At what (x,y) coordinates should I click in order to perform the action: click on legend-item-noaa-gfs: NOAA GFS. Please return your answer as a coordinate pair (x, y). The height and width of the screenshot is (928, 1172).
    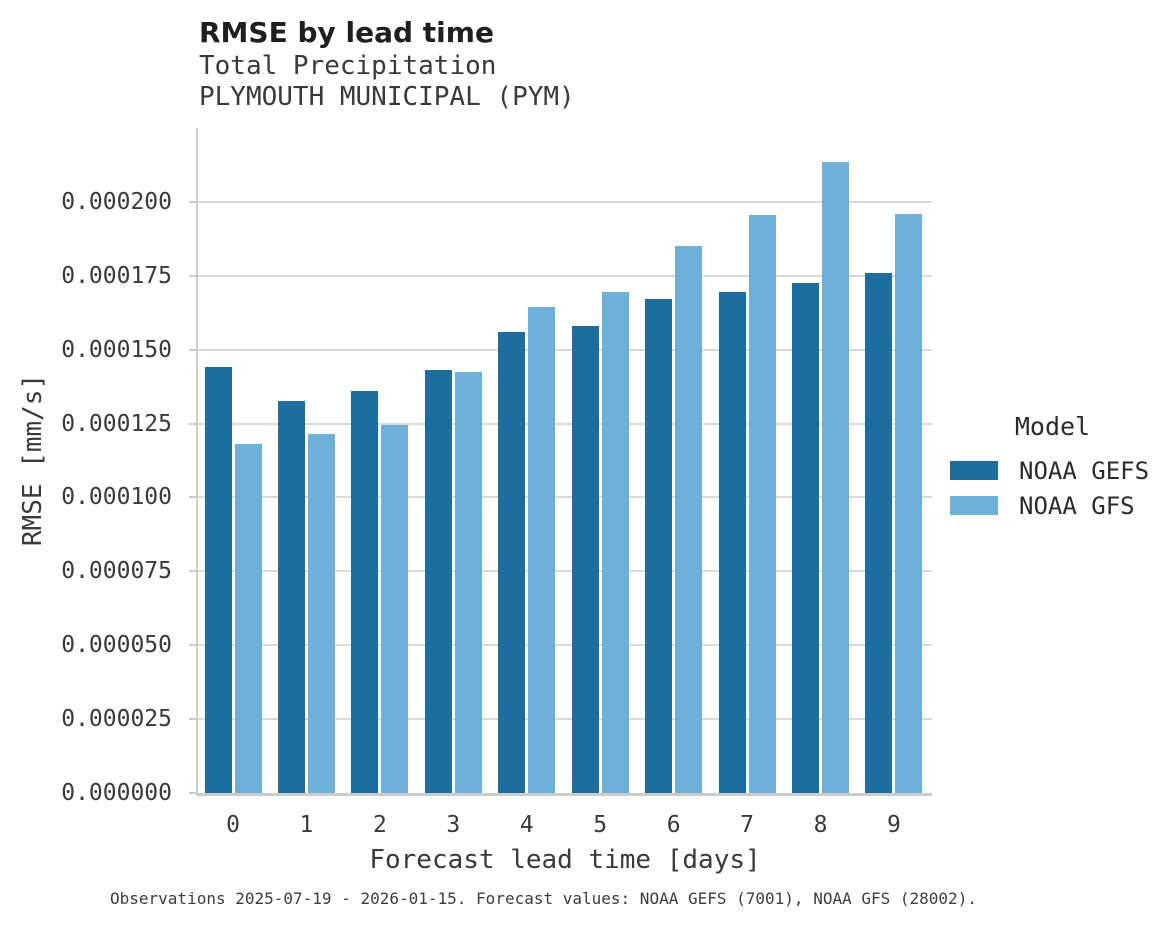
    Looking at the image, I should click on (1052, 505).